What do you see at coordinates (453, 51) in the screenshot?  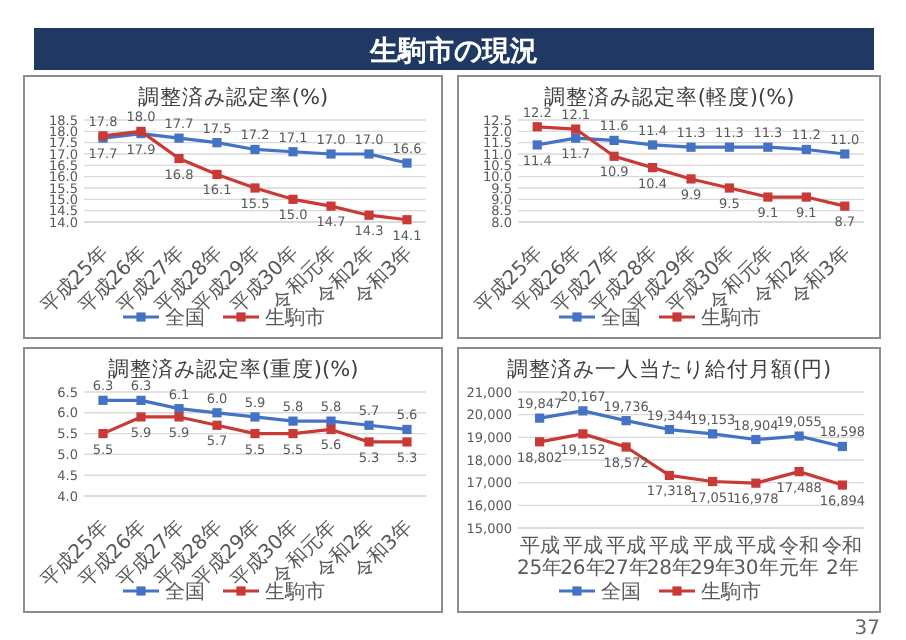 I see `text: 生駒市の現況` at bounding box center [453, 51].